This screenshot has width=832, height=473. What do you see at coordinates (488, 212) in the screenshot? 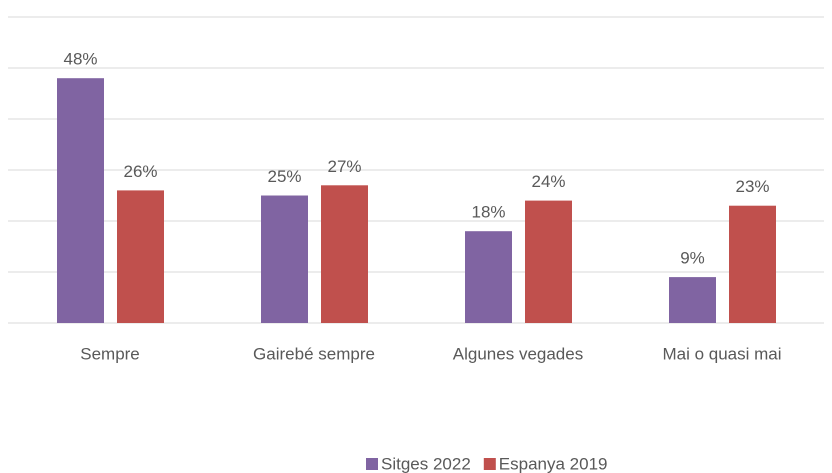
I see `data-label: 18%` at bounding box center [488, 212].